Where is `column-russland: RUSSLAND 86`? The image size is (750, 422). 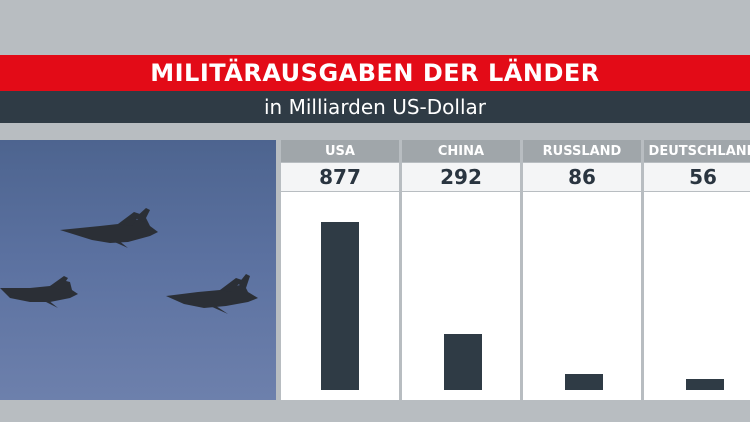 column-russland: RUSSLAND 86 is located at coordinates (582, 270).